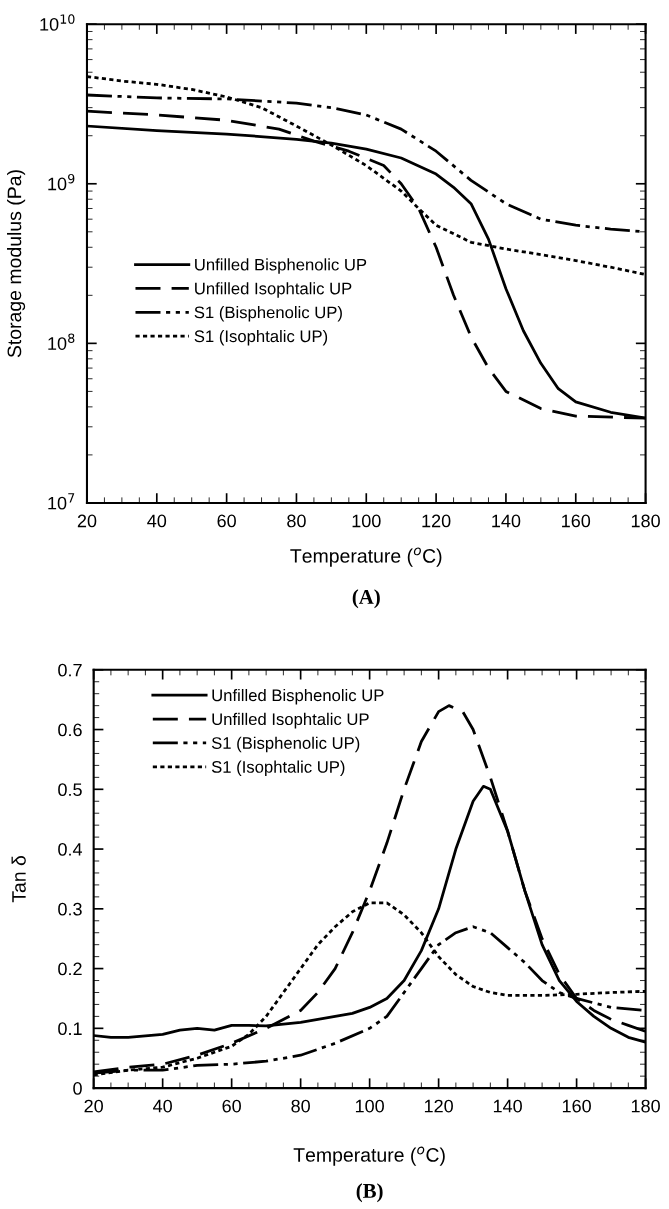 This screenshot has height=1209, width=669. I want to click on y-tick-label: 10$^{10}$, so click(57, 22).